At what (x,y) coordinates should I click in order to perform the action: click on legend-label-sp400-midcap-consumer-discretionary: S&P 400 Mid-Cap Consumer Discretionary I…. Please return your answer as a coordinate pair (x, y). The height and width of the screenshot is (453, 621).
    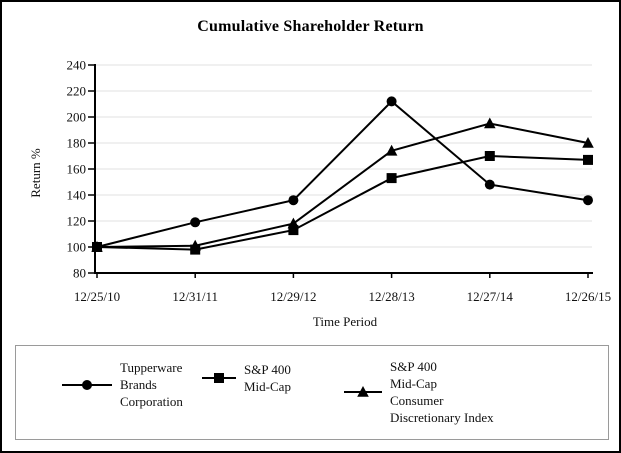
    Looking at the image, I should click on (442, 392).